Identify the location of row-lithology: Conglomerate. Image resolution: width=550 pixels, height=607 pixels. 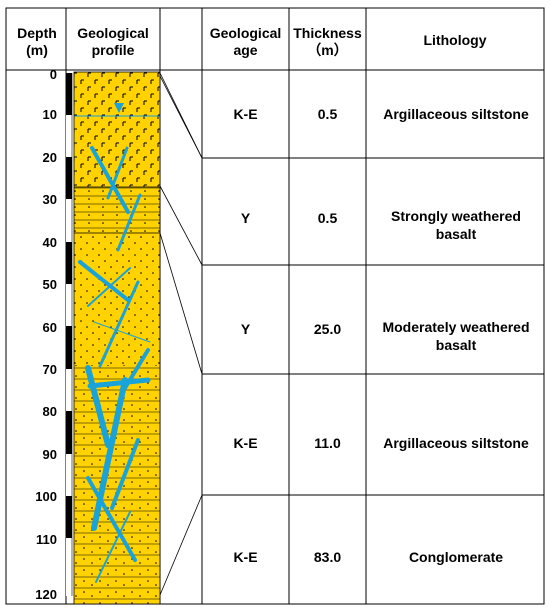
(456, 557).